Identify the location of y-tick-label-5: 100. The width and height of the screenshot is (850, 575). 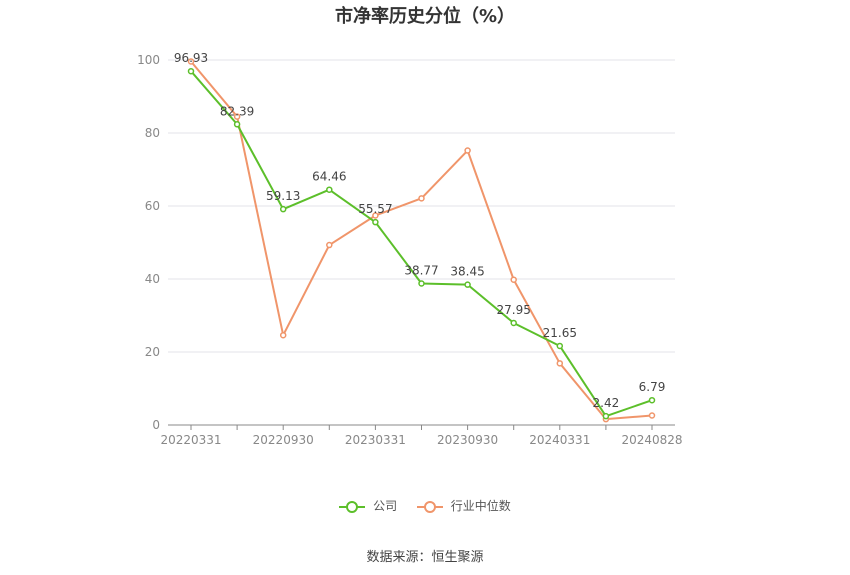
(148, 60).